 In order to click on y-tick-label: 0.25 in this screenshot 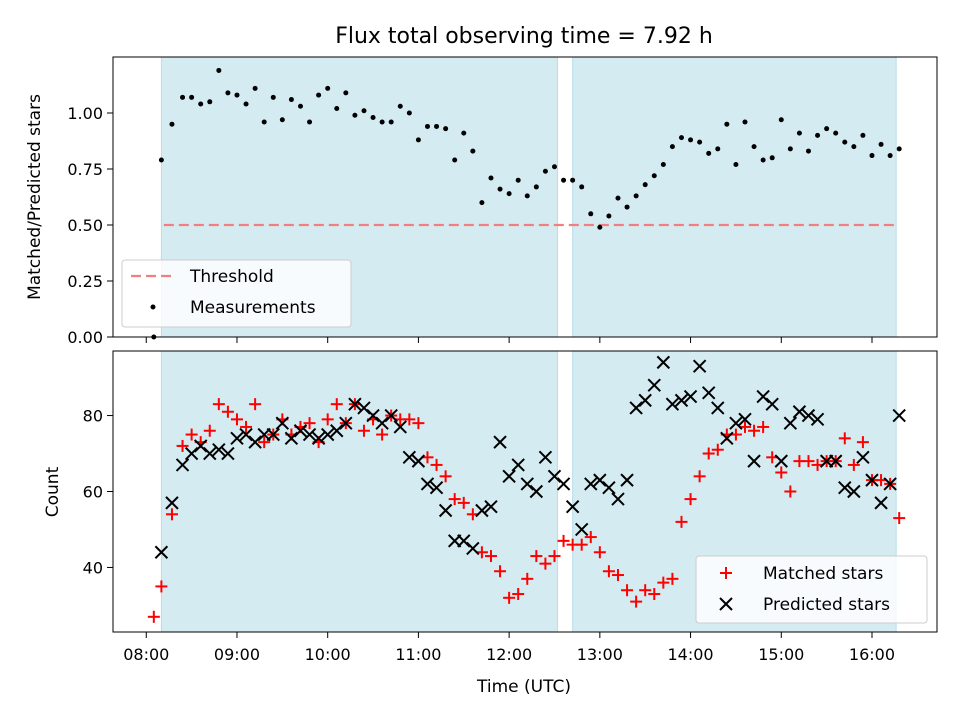, I will do `click(85, 281)`.